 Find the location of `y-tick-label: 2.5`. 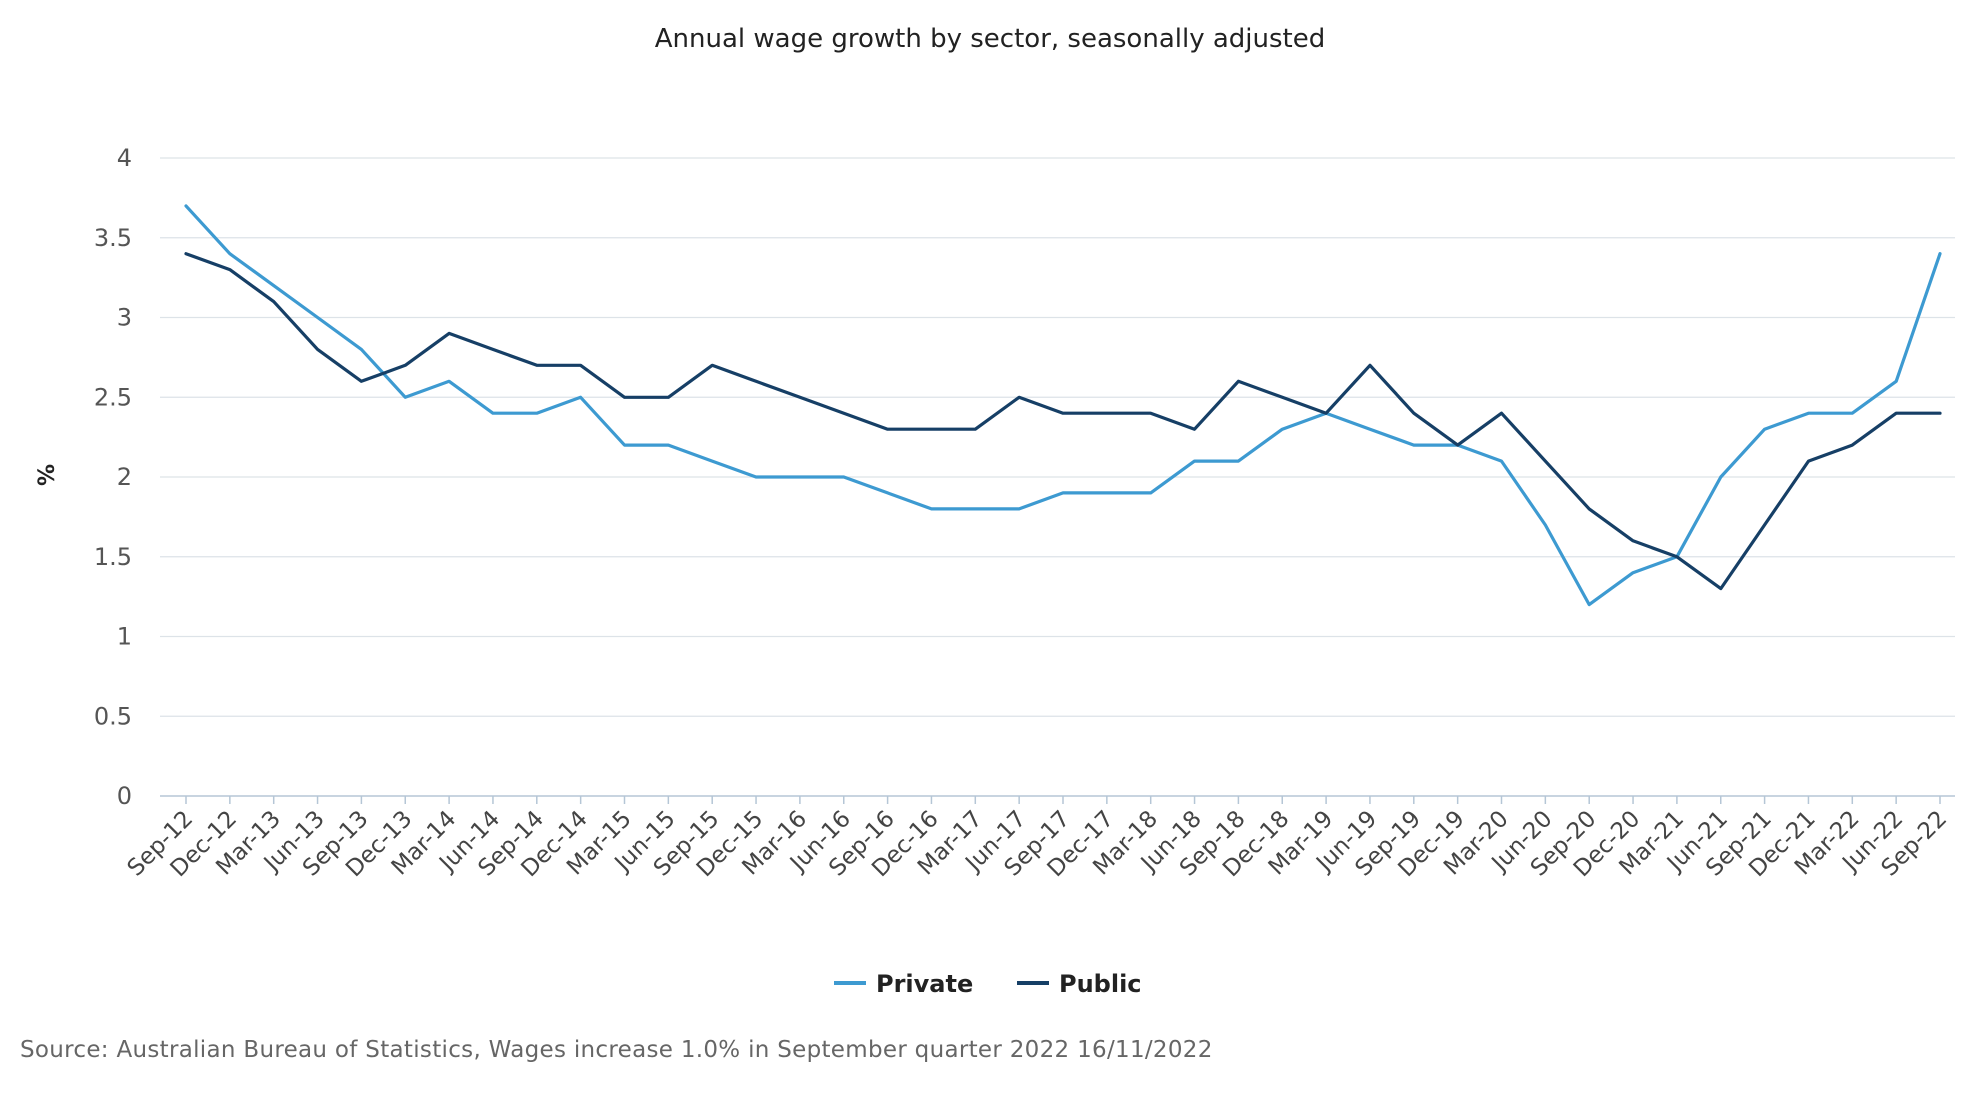

y-tick-label: 2.5 is located at coordinates (113, 397).